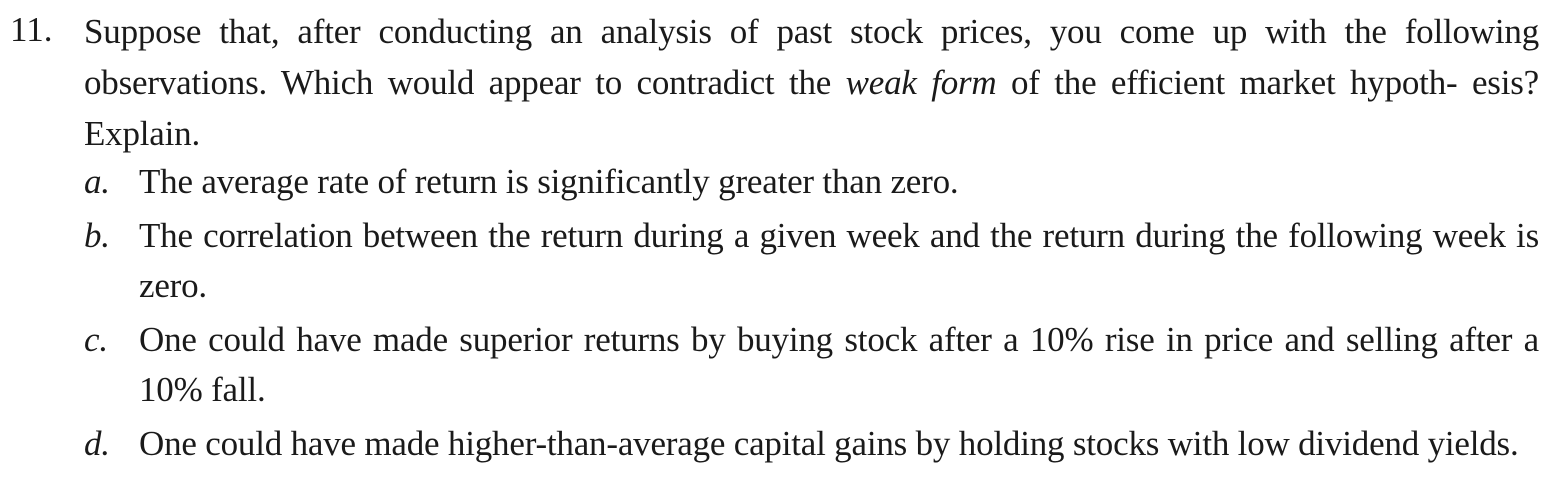  Describe the element at coordinates (96, 339) in the screenshot. I see `option-c-letter: c.` at that location.